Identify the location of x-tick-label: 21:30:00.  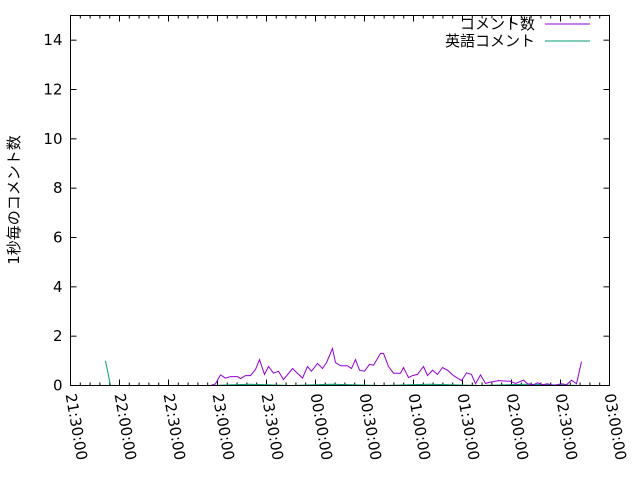
(76, 426).